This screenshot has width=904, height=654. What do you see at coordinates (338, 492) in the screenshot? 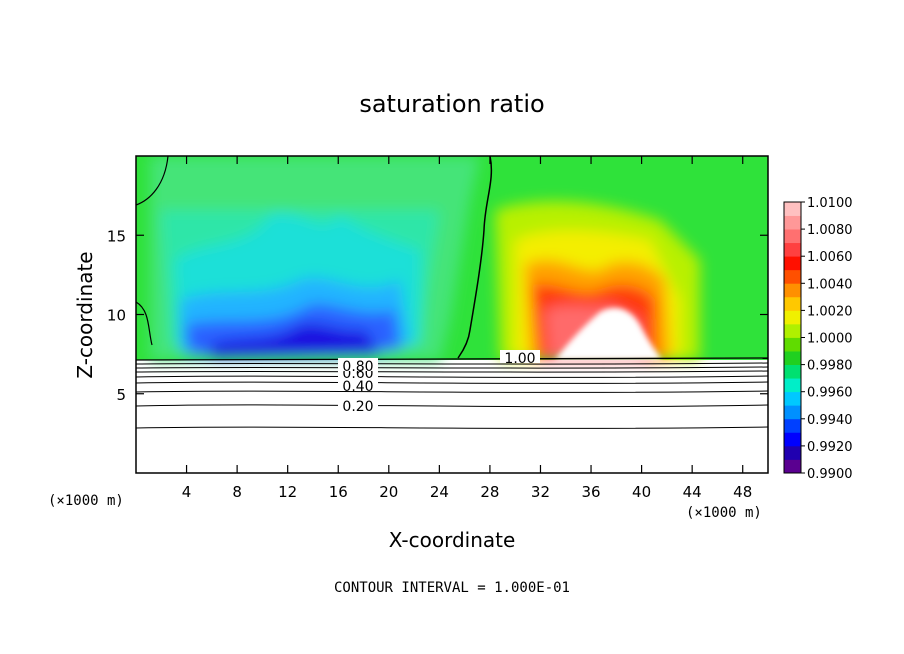
I see `x-tick-label: 16` at bounding box center [338, 492].